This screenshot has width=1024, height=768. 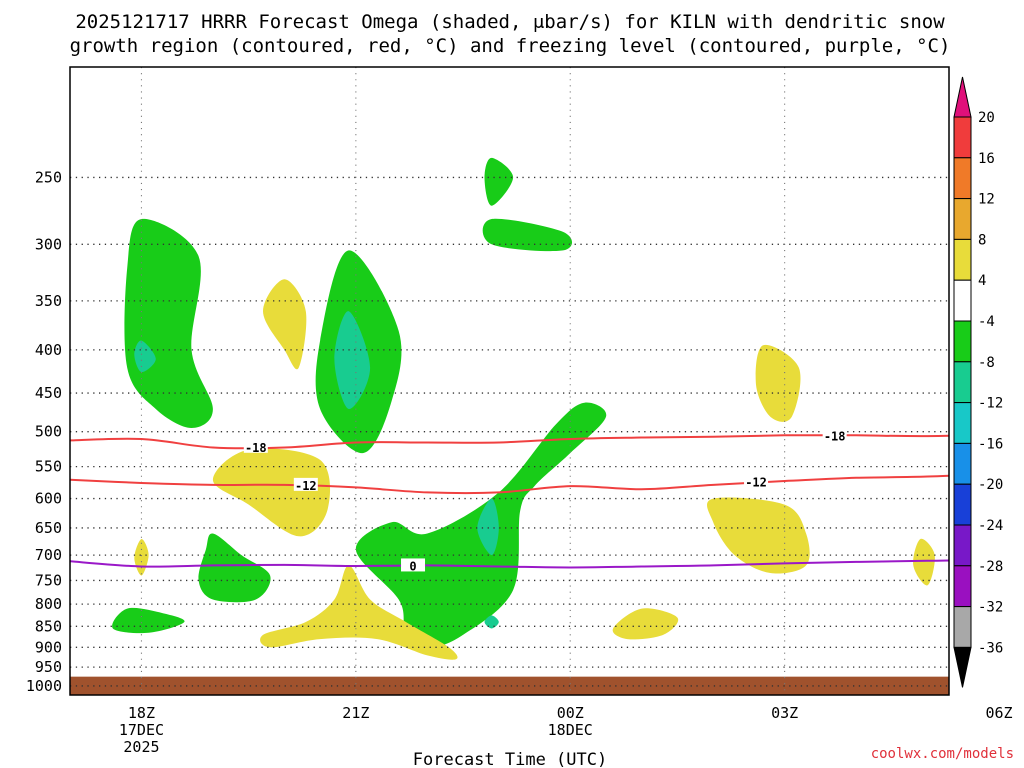 I want to click on colorbar-label-16: 16, so click(x=986, y=159).